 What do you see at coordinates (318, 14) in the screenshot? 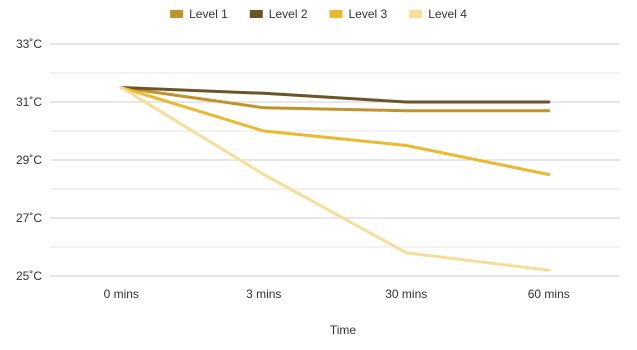
I see `legend: Level 1 Level 2 Level 3 Level 4` at bounding box center [318, 14].